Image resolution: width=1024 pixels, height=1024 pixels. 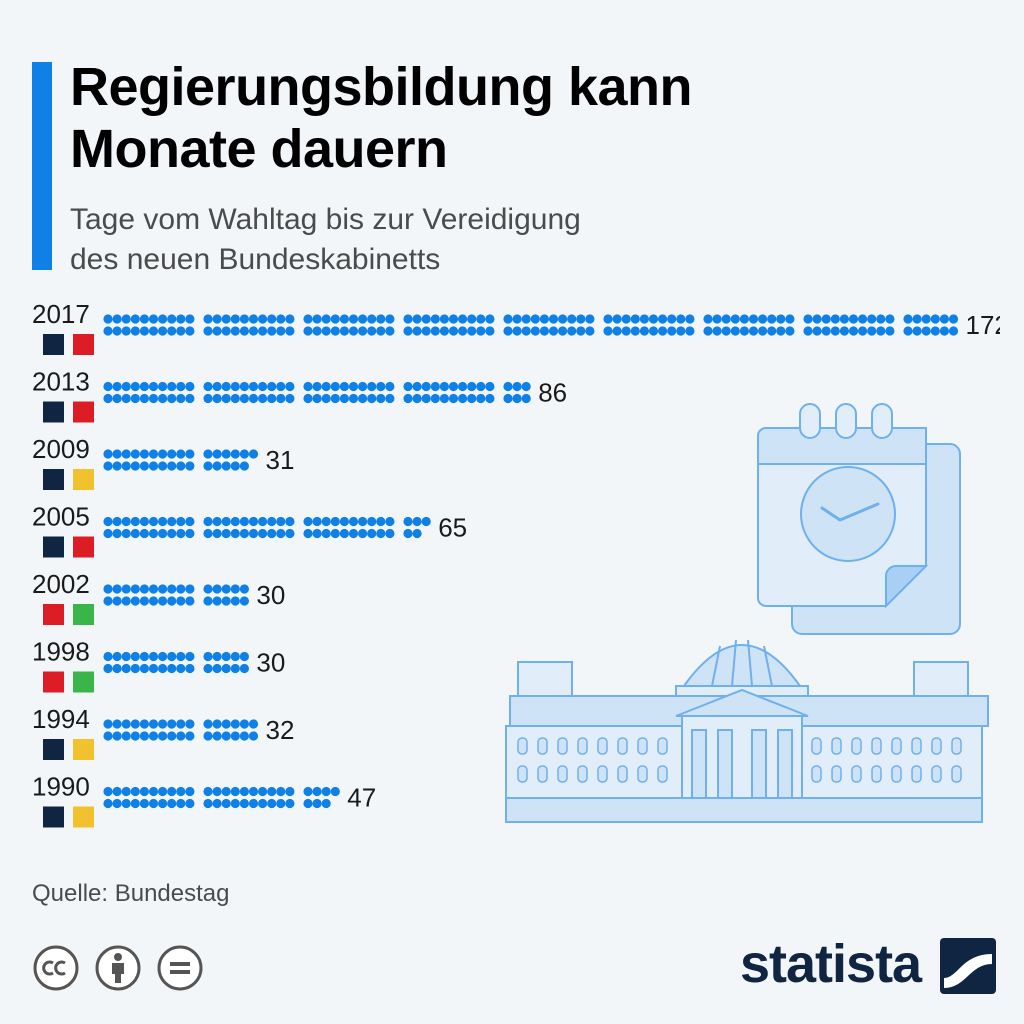 I want to click on license-icons, so click(x=118, y=968).